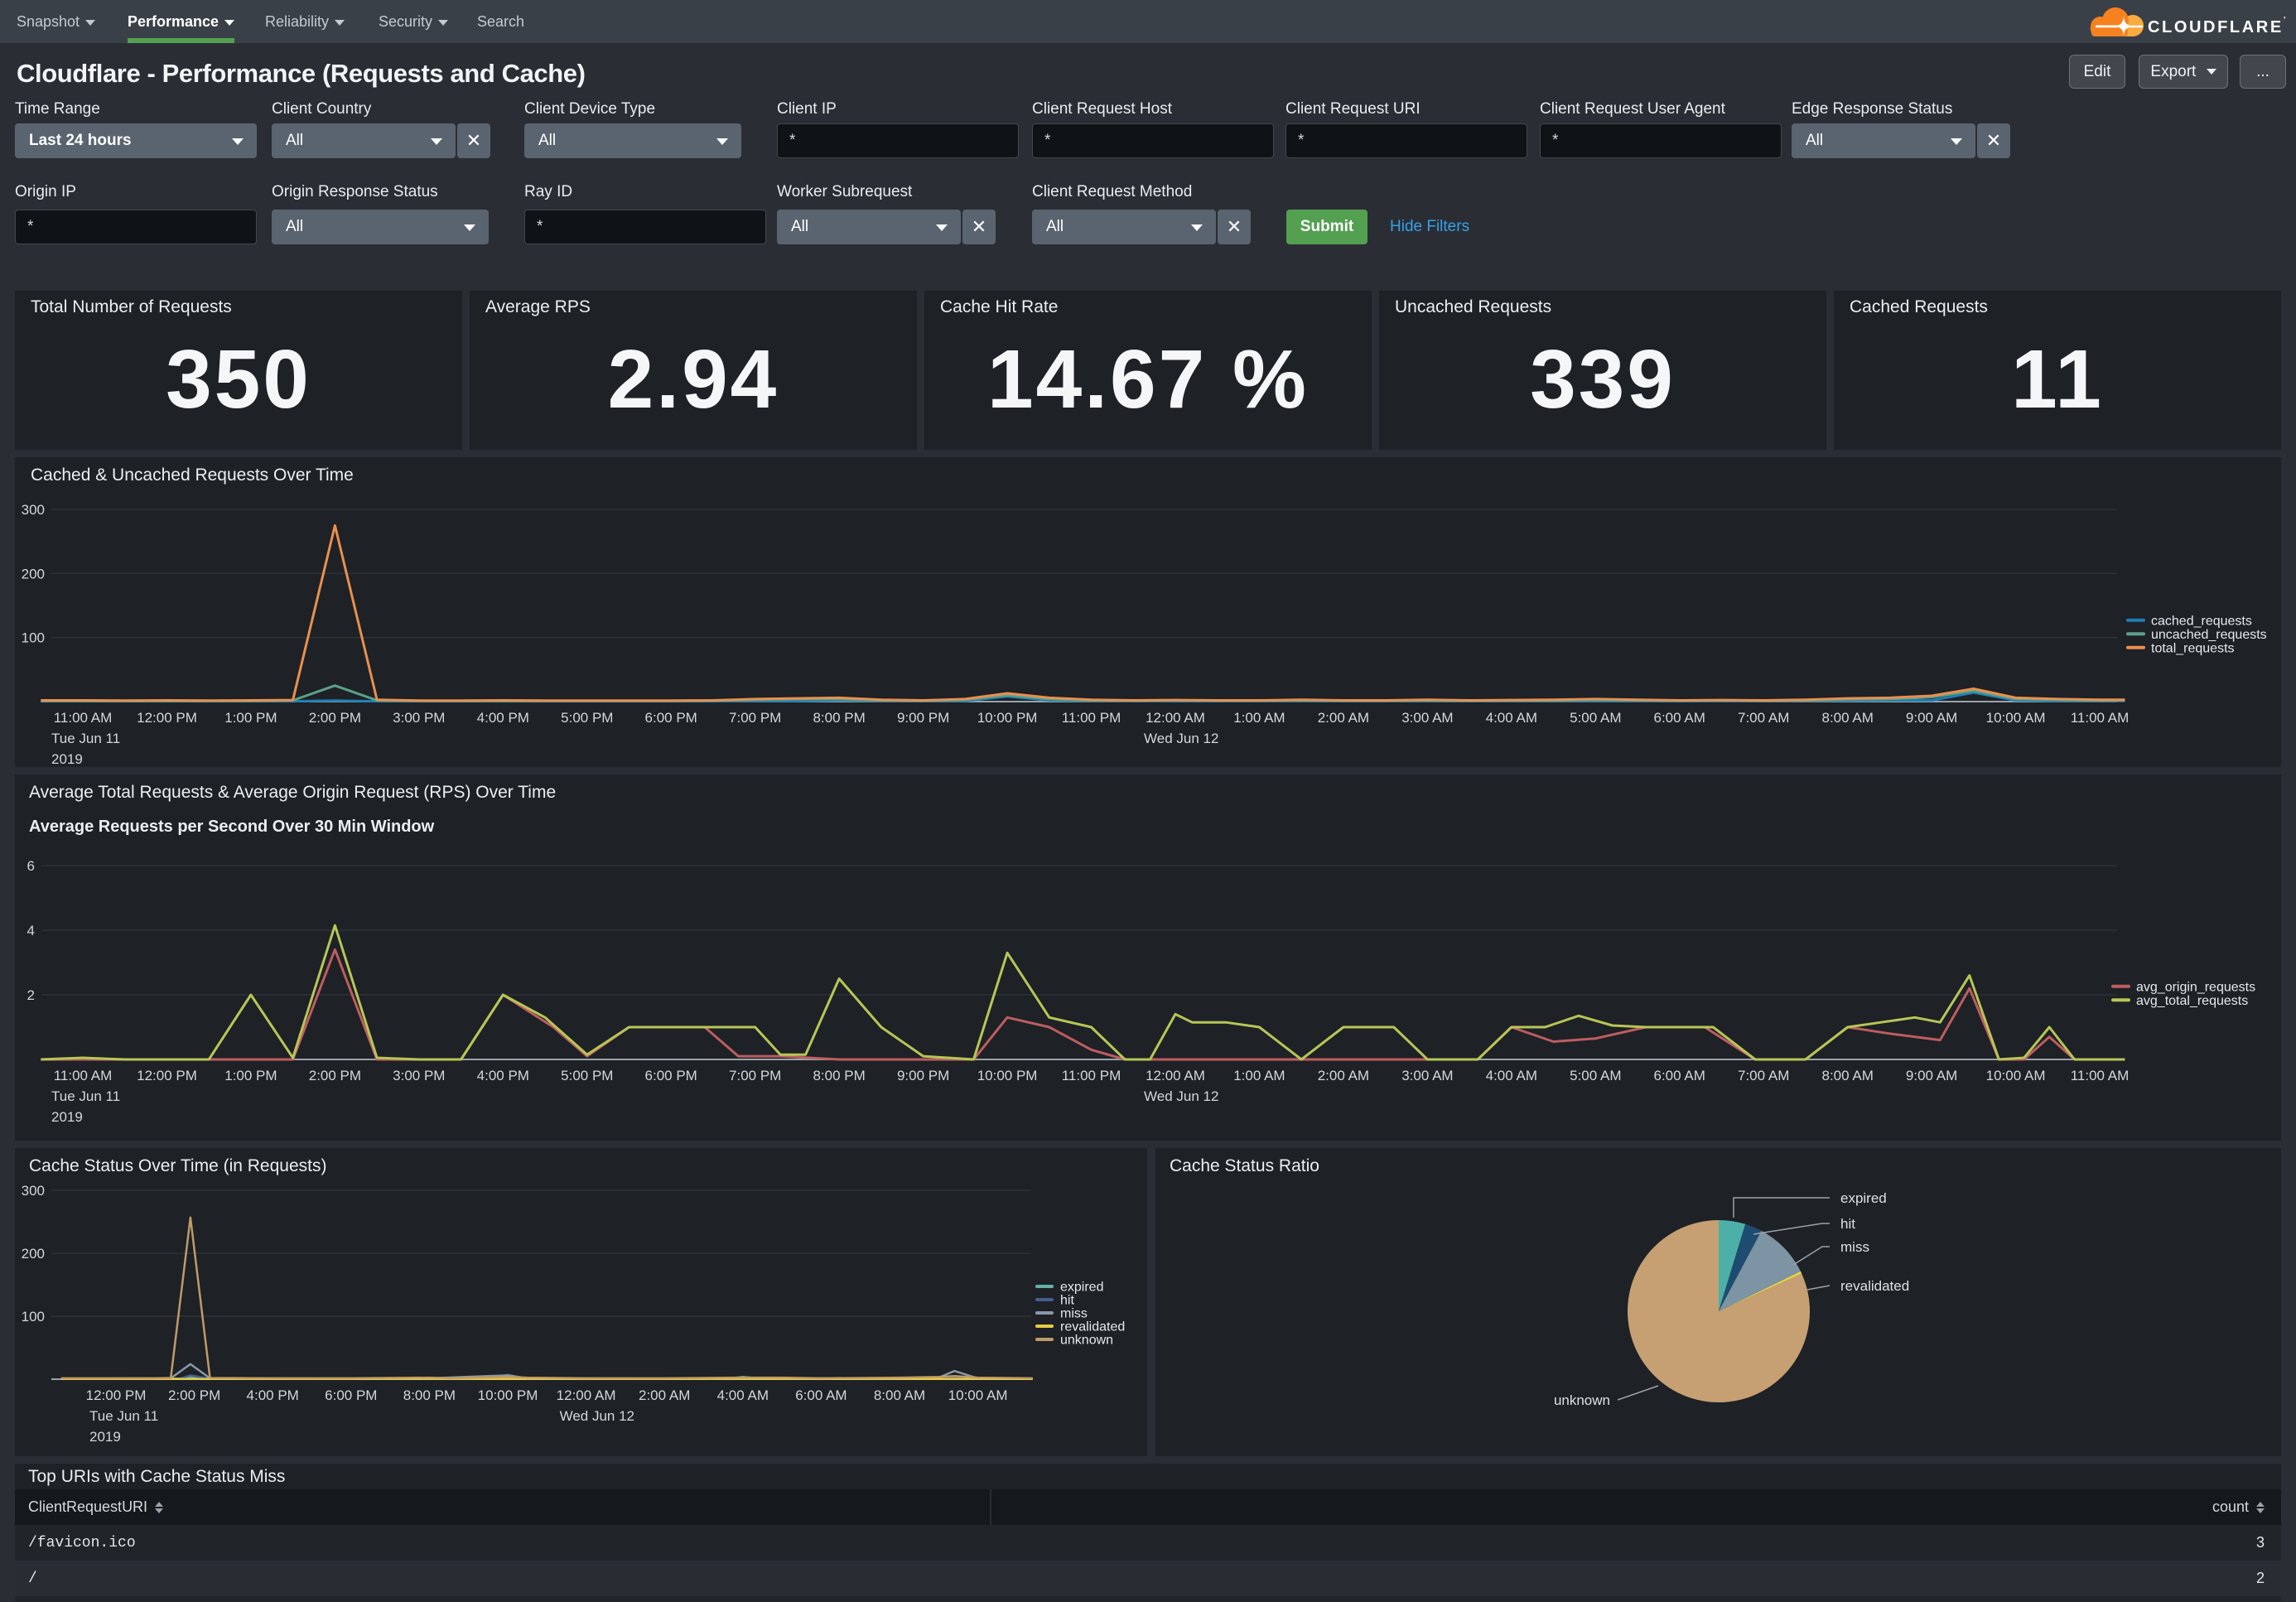  What do you see at coordinates (2201, 622) in the screenshot?
I see `svg-text: cached_requests` at bounding box center [2201, 622].